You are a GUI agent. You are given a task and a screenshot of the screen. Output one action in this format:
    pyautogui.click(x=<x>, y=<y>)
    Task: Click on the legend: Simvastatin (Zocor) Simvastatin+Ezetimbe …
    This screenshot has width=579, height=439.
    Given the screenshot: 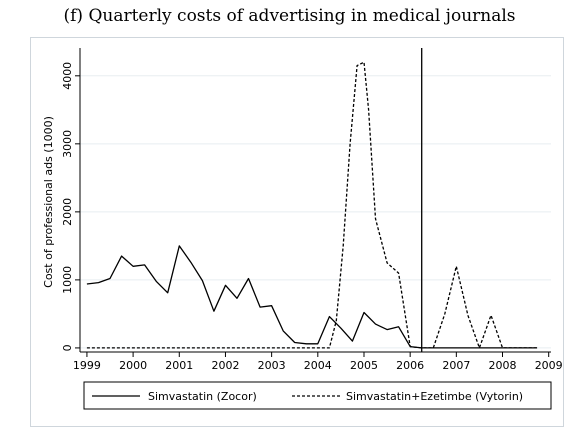 What is the action you would take?
    pyautogui.click(x=317, y=395)
    